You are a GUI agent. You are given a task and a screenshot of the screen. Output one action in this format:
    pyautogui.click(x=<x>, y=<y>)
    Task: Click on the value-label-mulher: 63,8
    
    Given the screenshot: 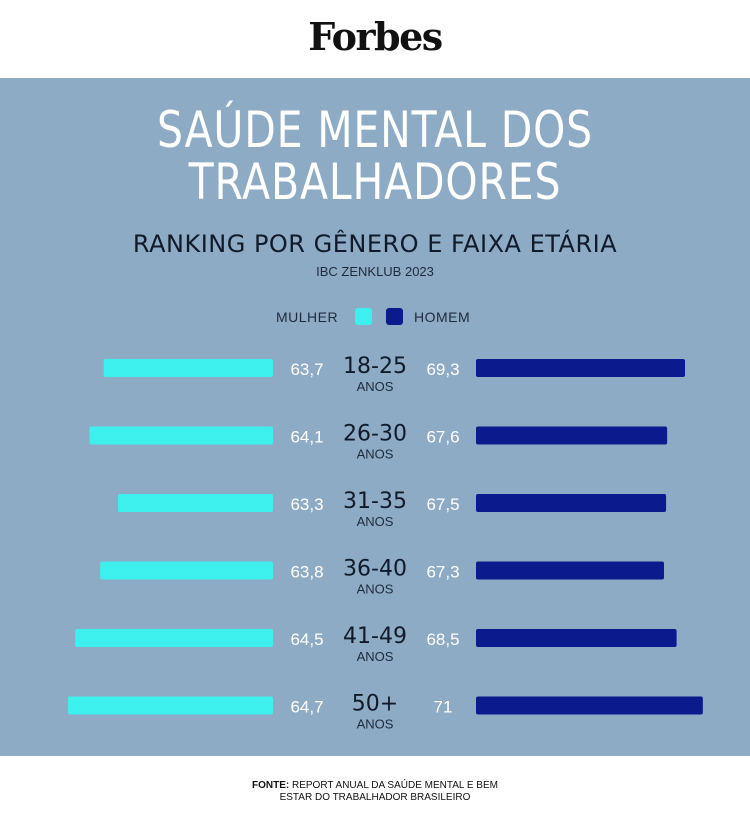 What is the action you would take?
    pyautogui.click(x=306, y=572)
    